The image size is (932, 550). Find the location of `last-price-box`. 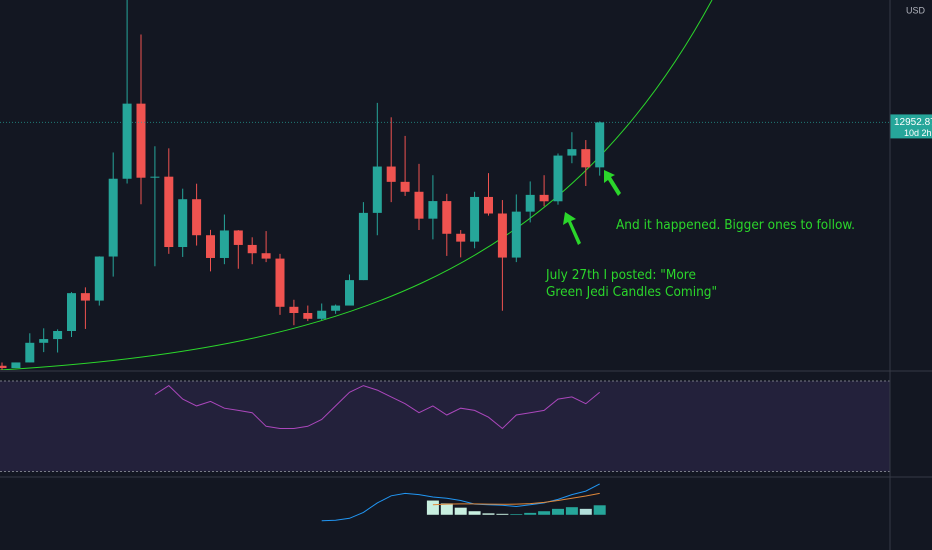

last-price-box is located at coordinates (911, 126).